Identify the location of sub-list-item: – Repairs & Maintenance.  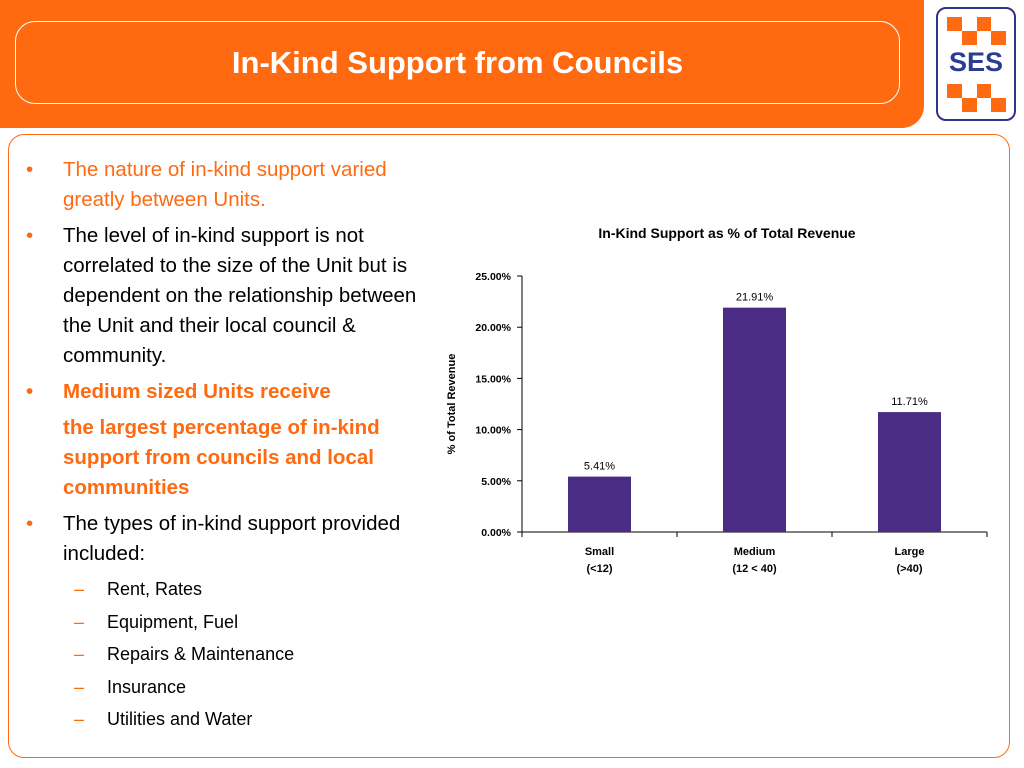
(236, 654).